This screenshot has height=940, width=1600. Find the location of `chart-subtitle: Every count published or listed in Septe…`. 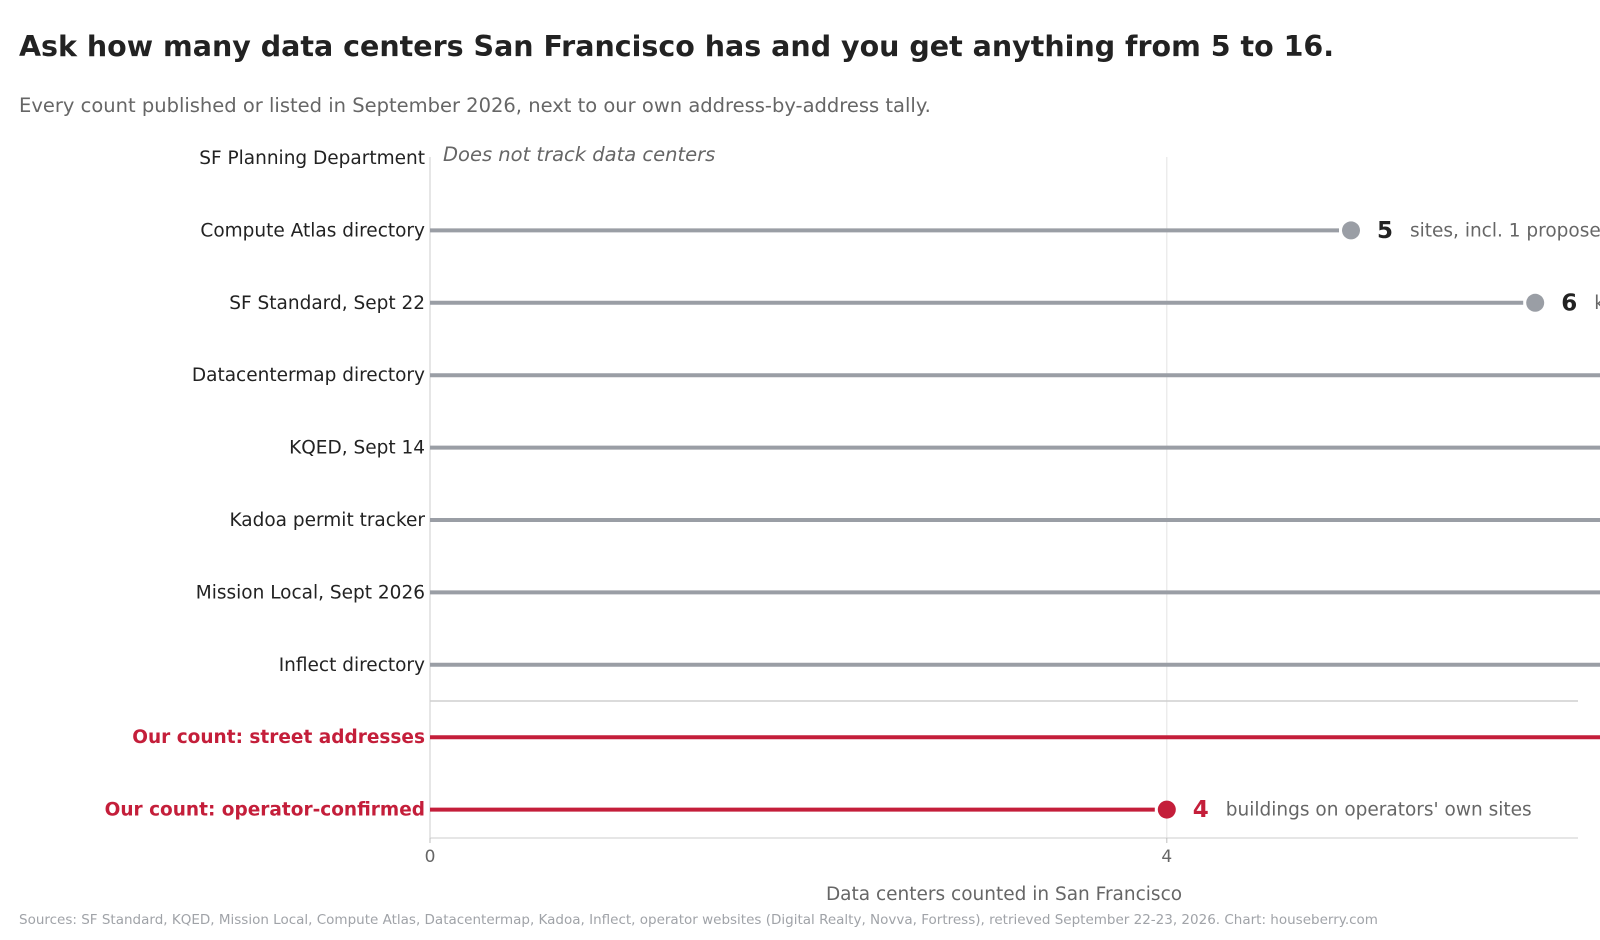

chart-subtitle: Every count published or listed in Septe… is located at coordinates (475, 105).